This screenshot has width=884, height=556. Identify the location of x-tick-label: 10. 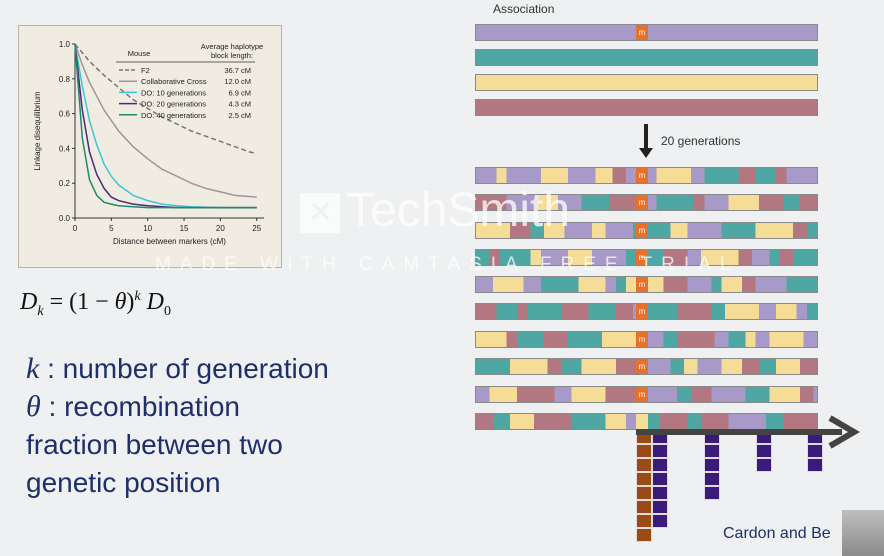
(147, 228).